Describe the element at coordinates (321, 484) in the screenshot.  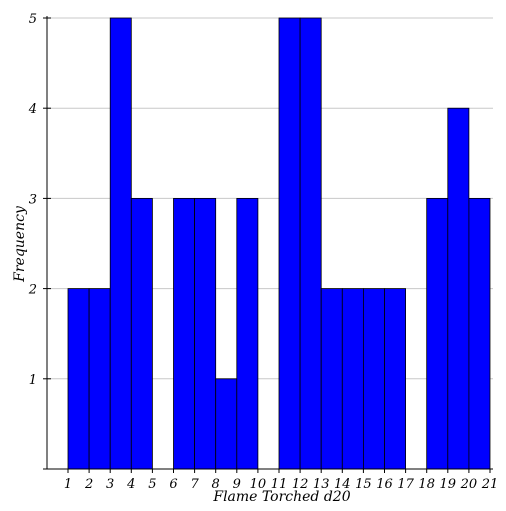
I see `x-tick-label-13: 13` at that location.